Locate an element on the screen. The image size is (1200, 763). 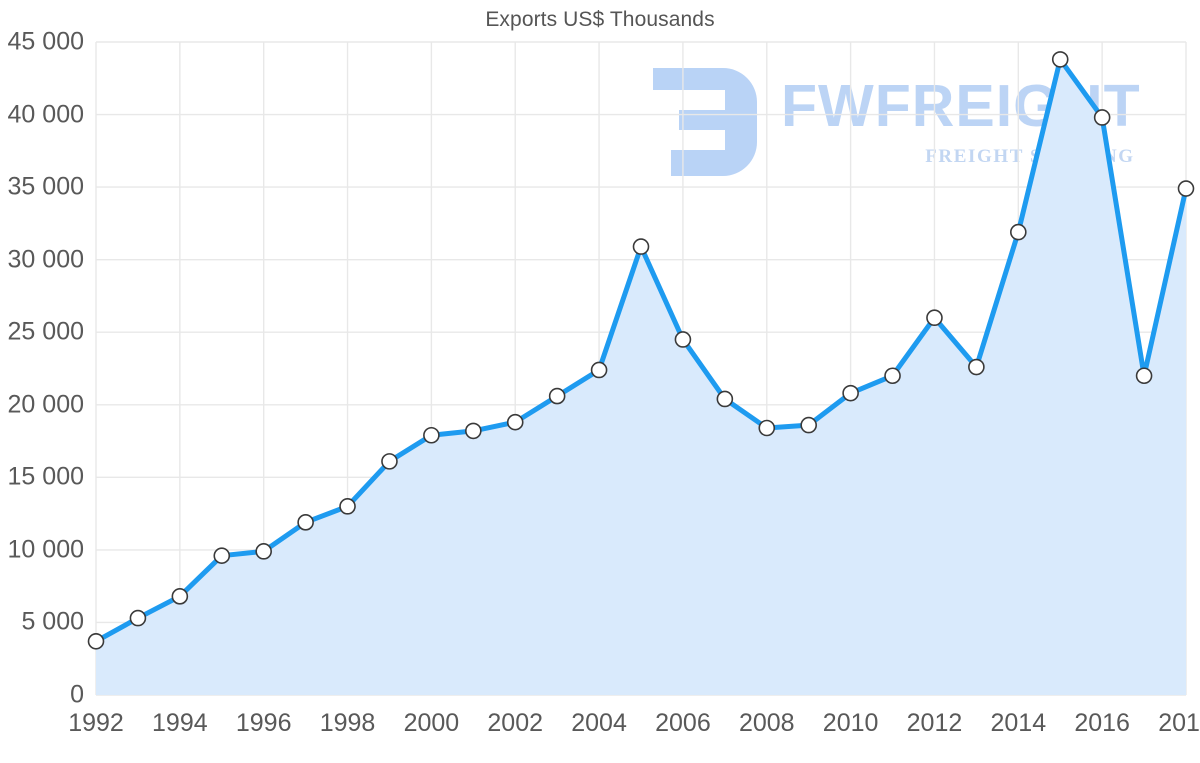
x-axis-tick-label: 1992 is located at coordinates (96, 723).